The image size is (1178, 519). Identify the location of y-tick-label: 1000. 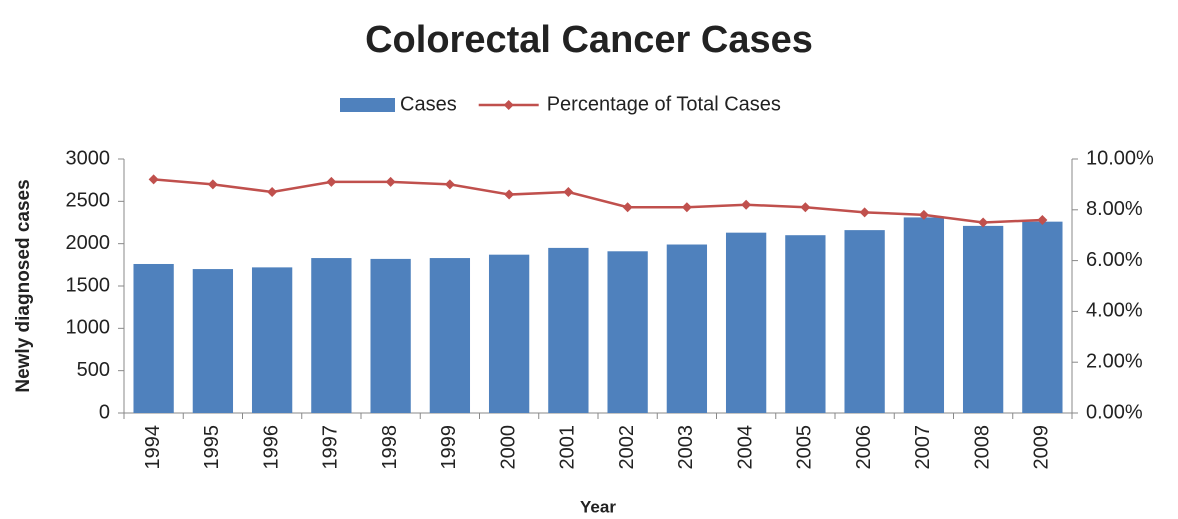
(88, 328).